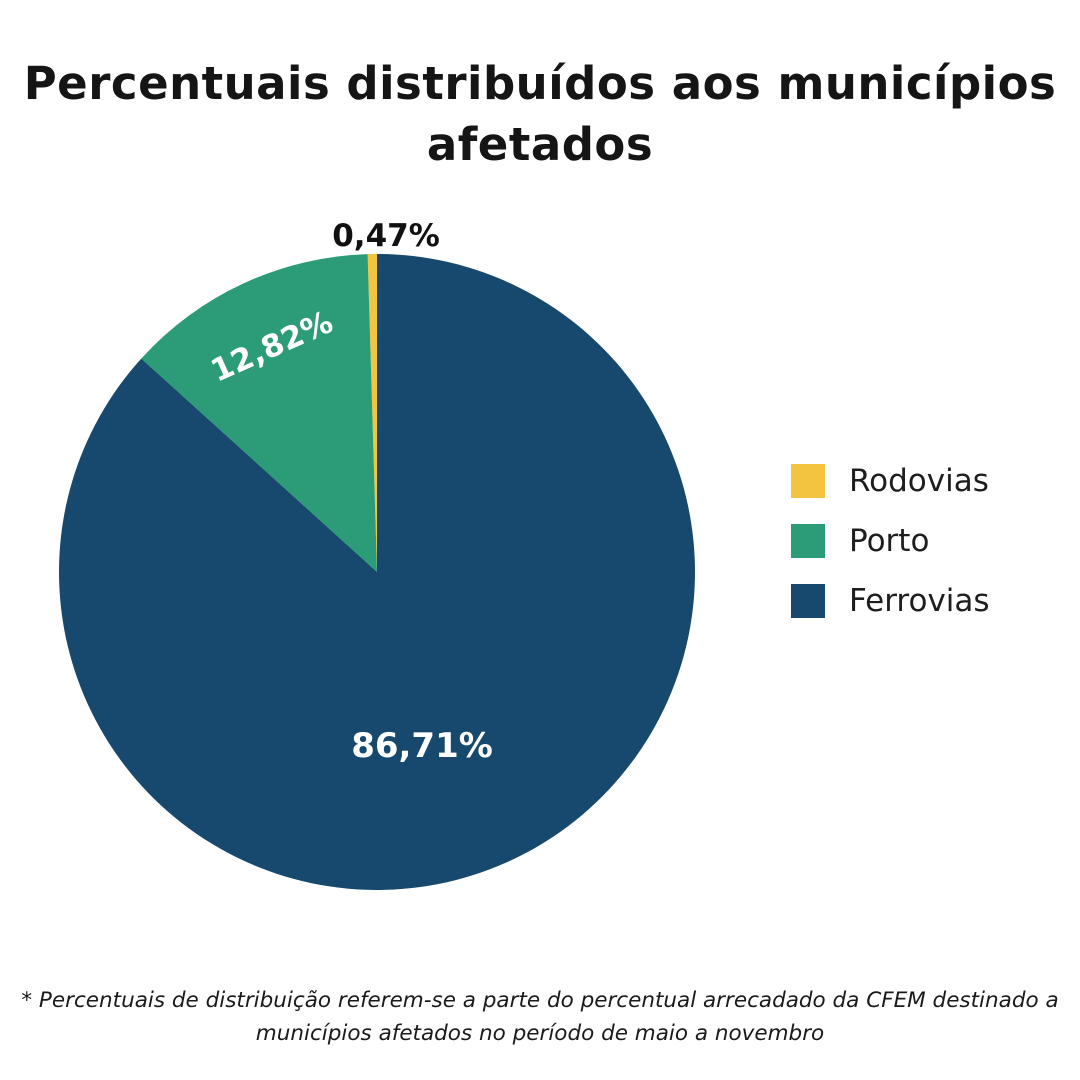 The height and width of the screenshot is (1080, 1080). I want to click on legend-swatch-porto, so click(808, 541).